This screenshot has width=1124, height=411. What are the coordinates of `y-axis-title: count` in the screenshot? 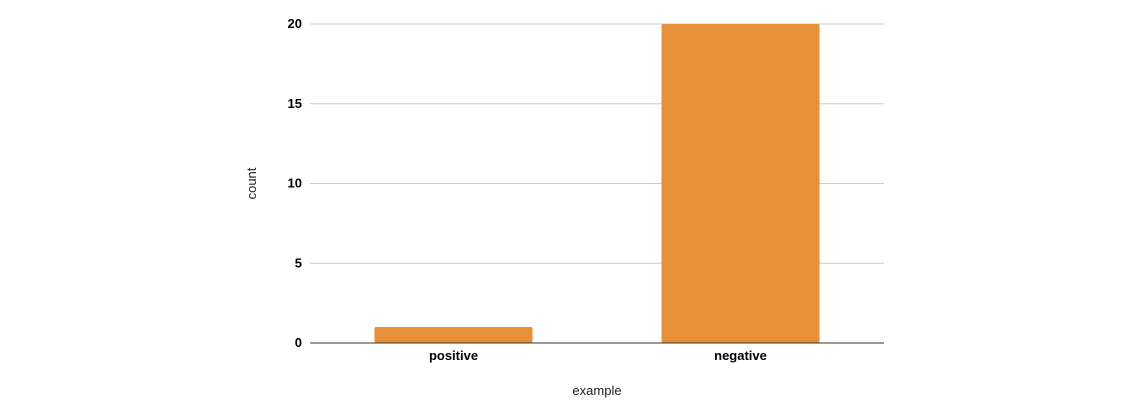 It's located at (251, 183).